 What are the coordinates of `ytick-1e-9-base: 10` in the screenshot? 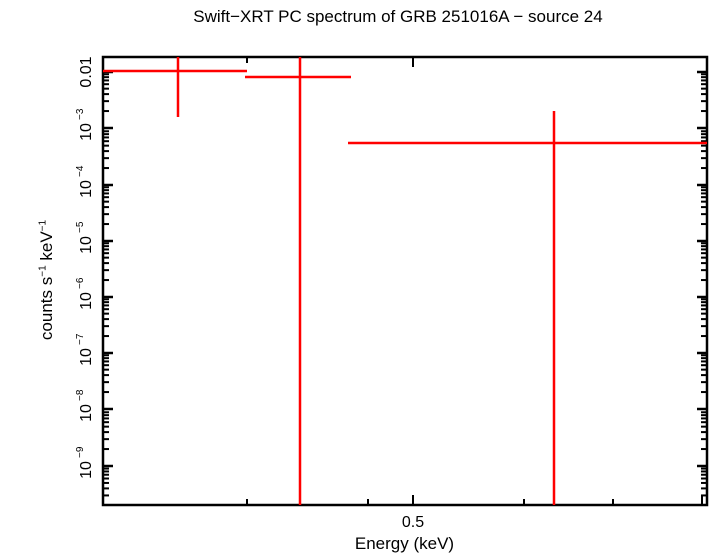 It's located at (86, 470).